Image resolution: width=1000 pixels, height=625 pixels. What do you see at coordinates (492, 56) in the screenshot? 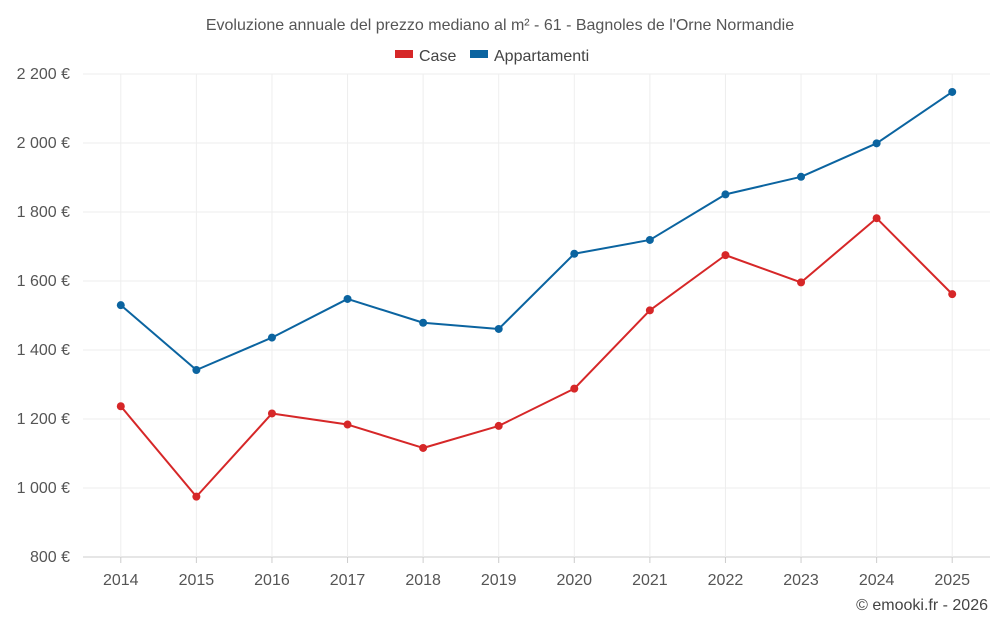
I see `legend: Case Appartamenti` at bounding box center [492, 56].